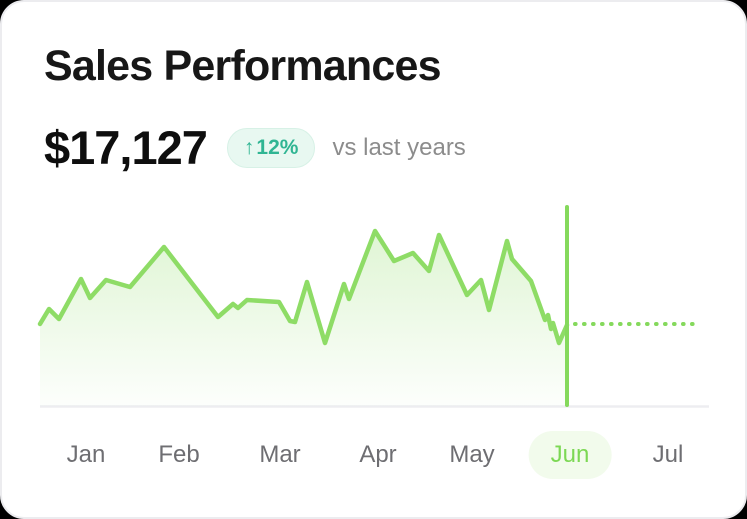 The width and height of the screenshot is (747, 519). I want to click on growth-percentage: 12%, so click(277, 147).